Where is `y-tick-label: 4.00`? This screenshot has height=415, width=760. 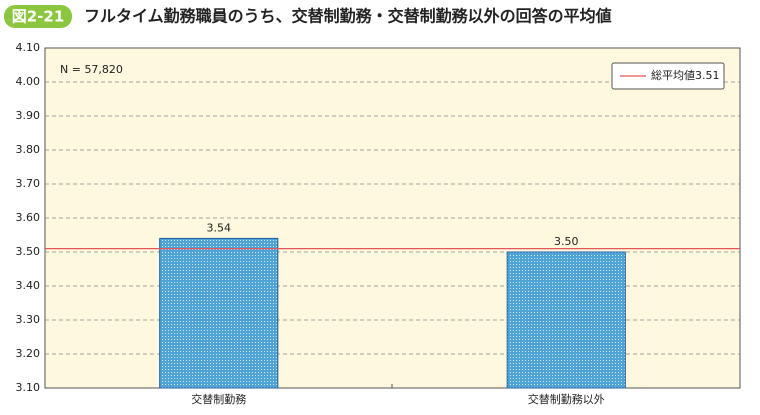
y-tick-label: 4.00 is located at coordinates (28, 81).